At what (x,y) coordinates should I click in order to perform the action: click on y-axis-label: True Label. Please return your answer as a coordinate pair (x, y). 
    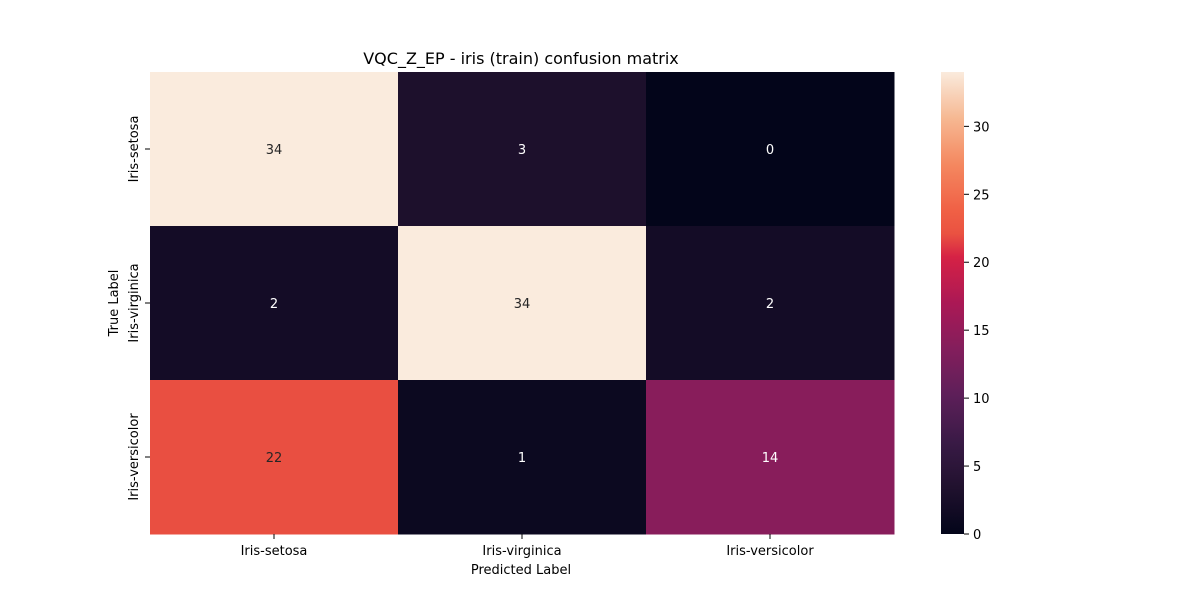
    Looking at the image, I should click on (114, 304).